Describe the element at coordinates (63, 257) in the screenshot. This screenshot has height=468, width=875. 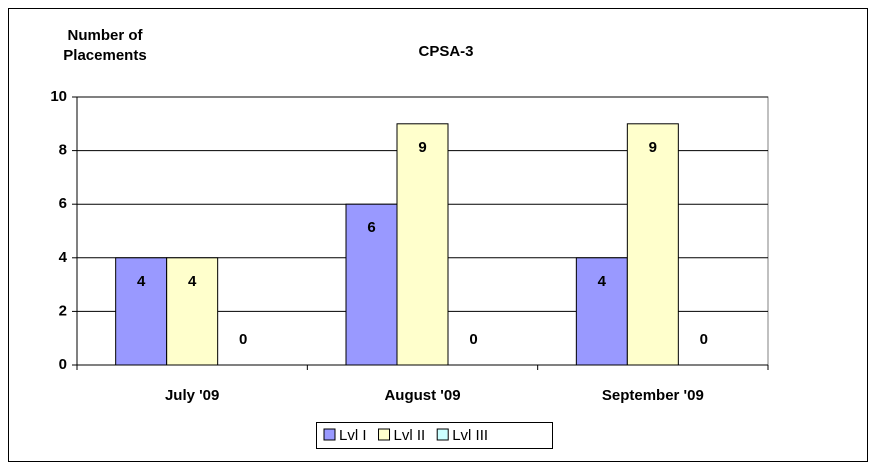
I see `y-tick-label: 4` at that location.